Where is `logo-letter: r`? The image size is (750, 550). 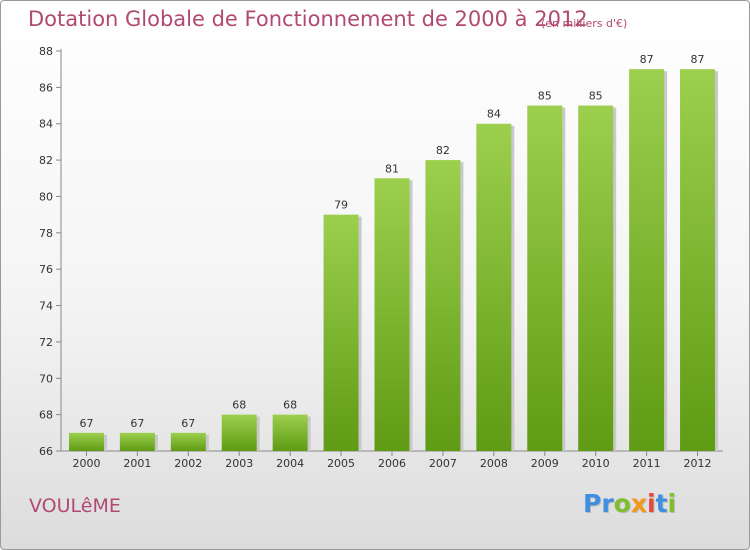
logo-letter: r is located at coordinates (607, 503).